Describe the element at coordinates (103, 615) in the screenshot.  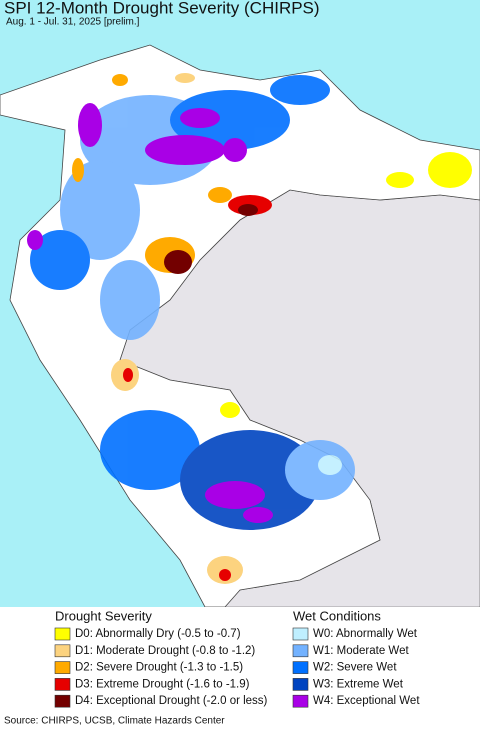
I see `legend-title: Drought Severity` at that location.